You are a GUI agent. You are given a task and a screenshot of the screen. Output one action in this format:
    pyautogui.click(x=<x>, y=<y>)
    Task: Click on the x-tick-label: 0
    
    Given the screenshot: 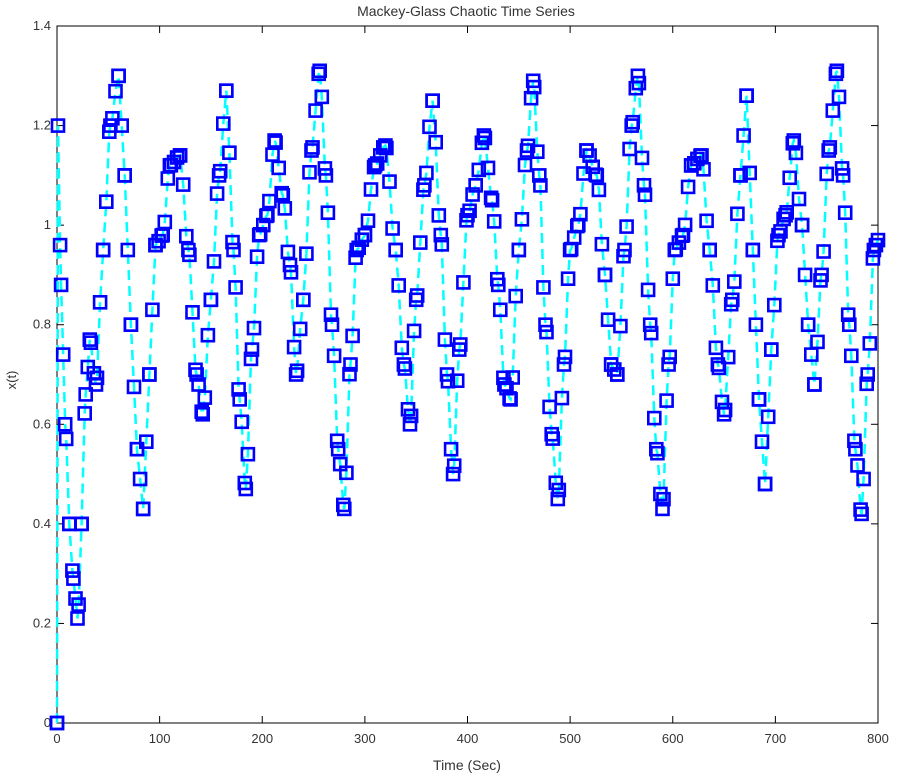 What is the action you would take?
    pyautogui.click(x=56, y=738)
    